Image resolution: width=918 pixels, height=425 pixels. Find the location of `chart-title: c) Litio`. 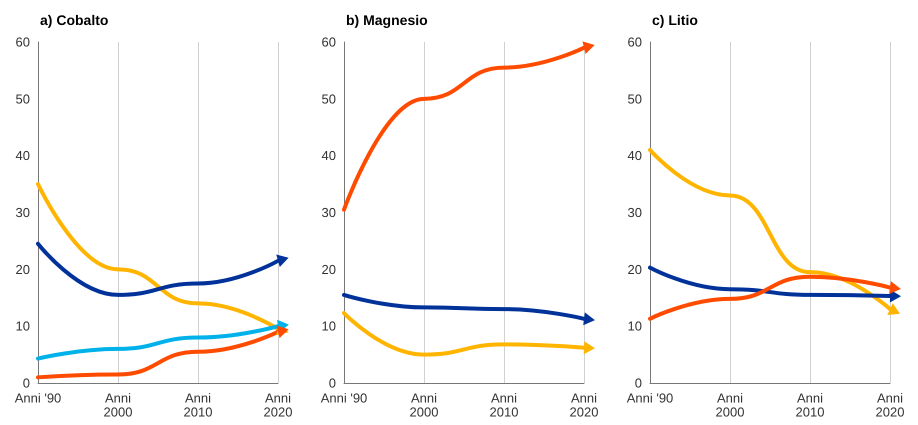

chart-title: c) Litio is located at coordinates (675, 20).